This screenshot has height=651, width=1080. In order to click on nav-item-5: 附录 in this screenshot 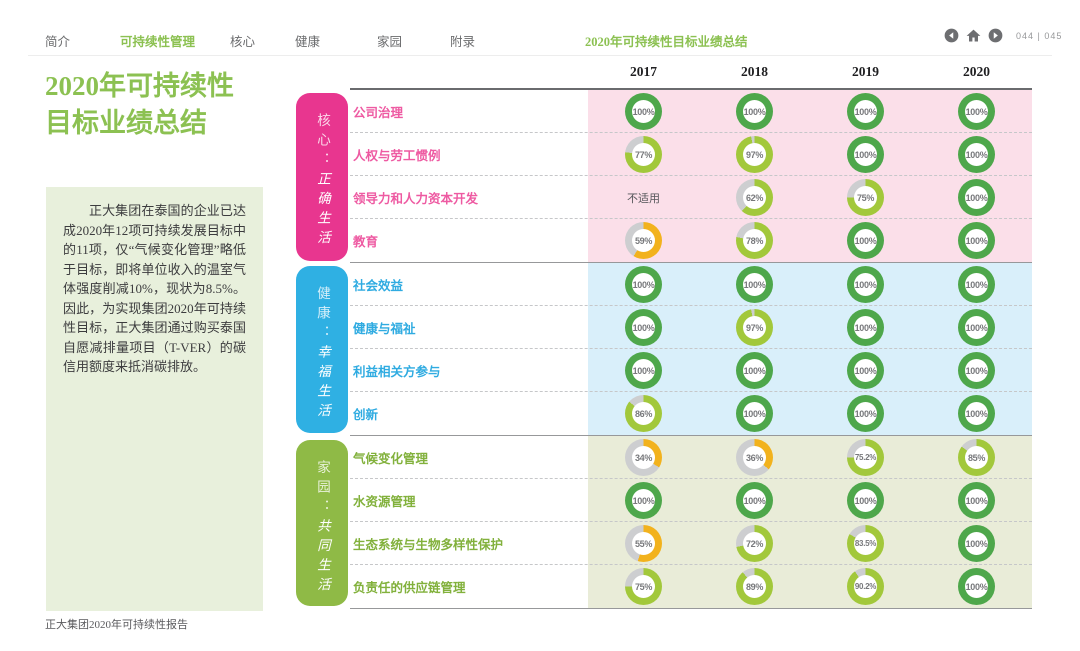, I will do `click(463, 42)`.